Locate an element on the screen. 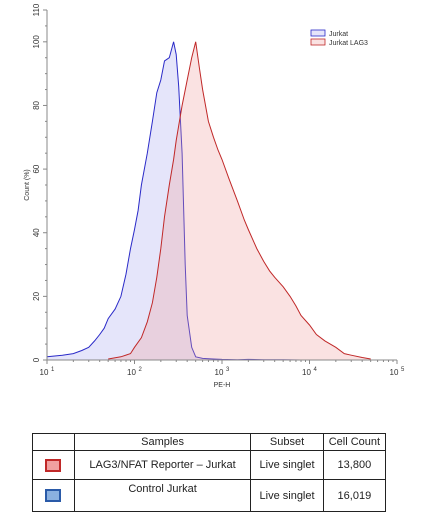  table-header-samples: Samples is located at coordinates (162, 442).